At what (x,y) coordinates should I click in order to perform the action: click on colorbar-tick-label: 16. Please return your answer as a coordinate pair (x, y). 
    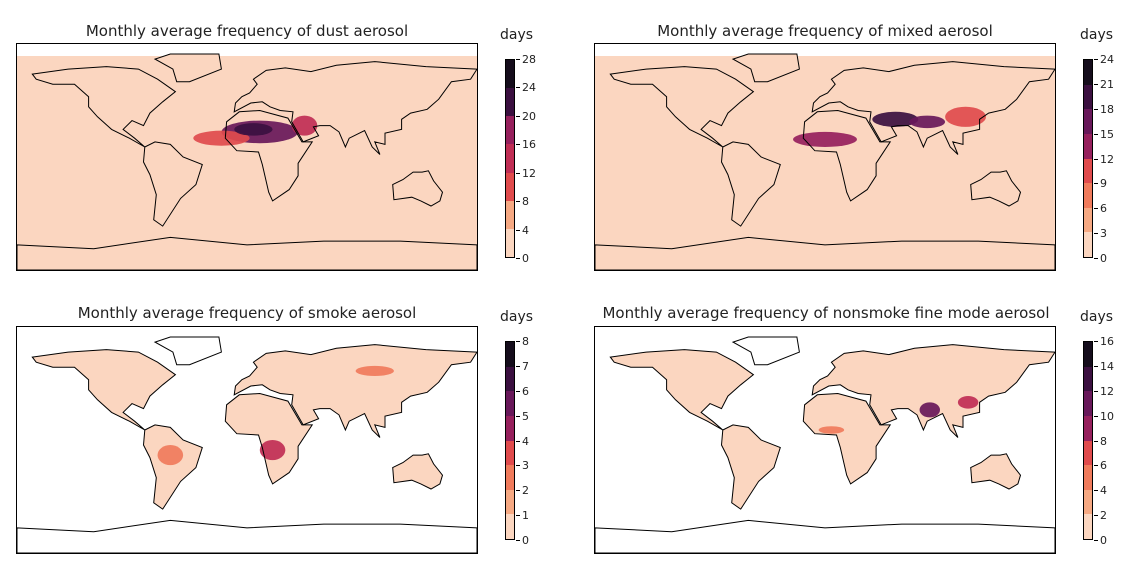
    Looking at the image, I should click on (1104, 341).